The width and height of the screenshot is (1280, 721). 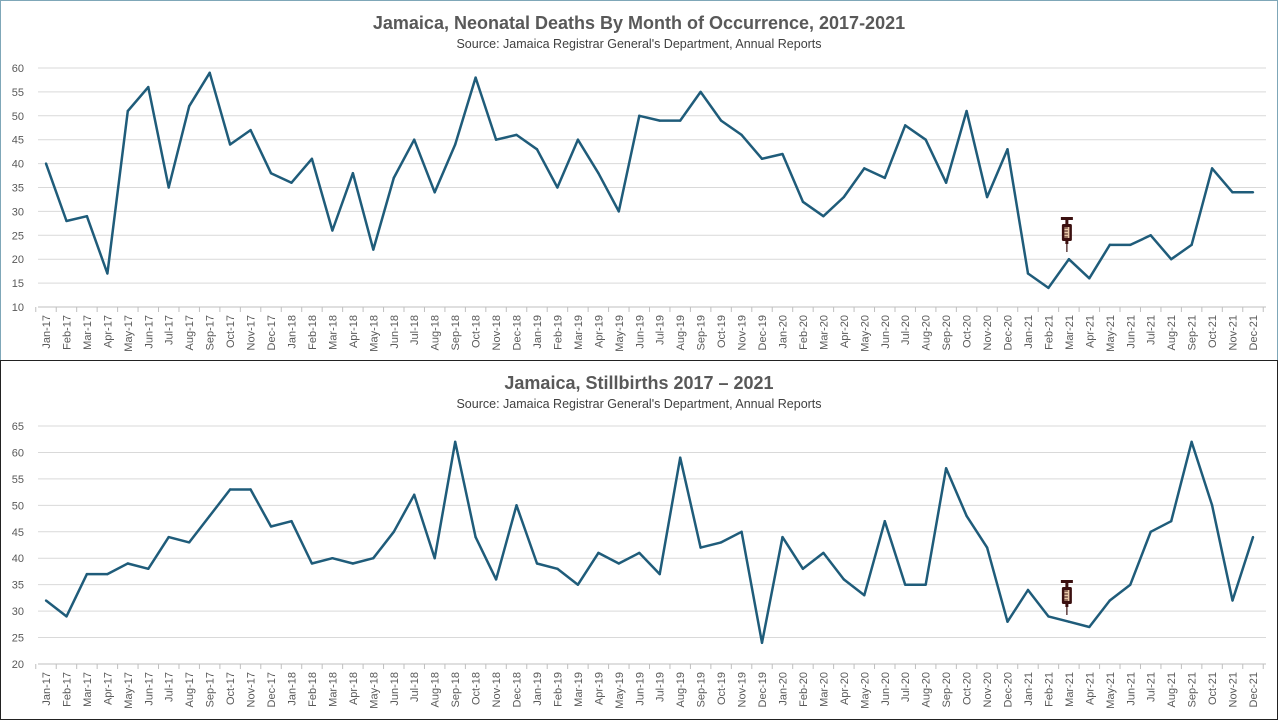 What do you see at coordinates (292, 689) in the screenshot?
I see `x-tick-label: Jan-18` at bounding box center [292, 689].